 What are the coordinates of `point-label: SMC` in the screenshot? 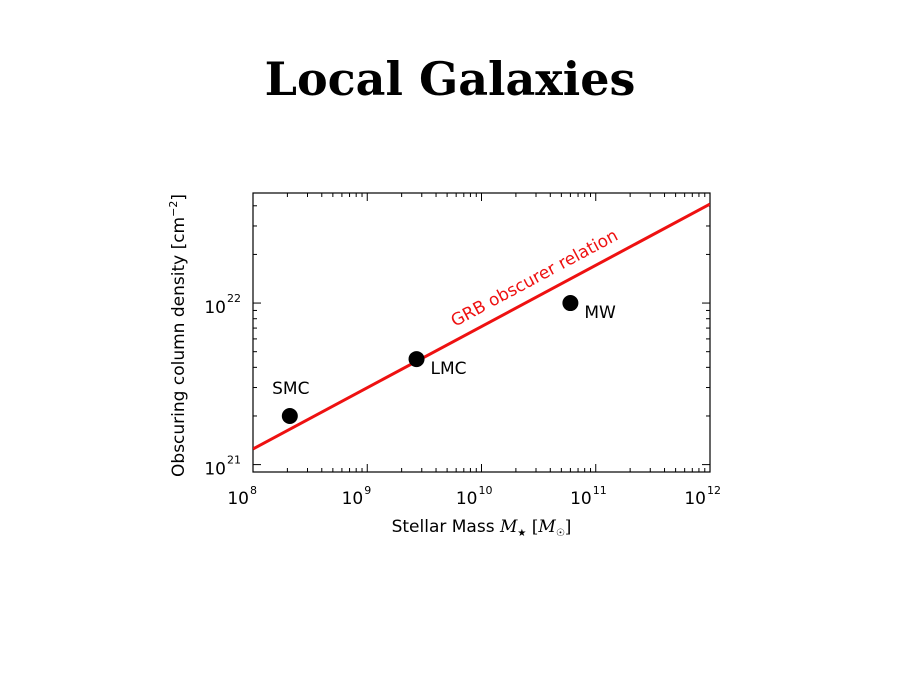 It's located at (290, 389).